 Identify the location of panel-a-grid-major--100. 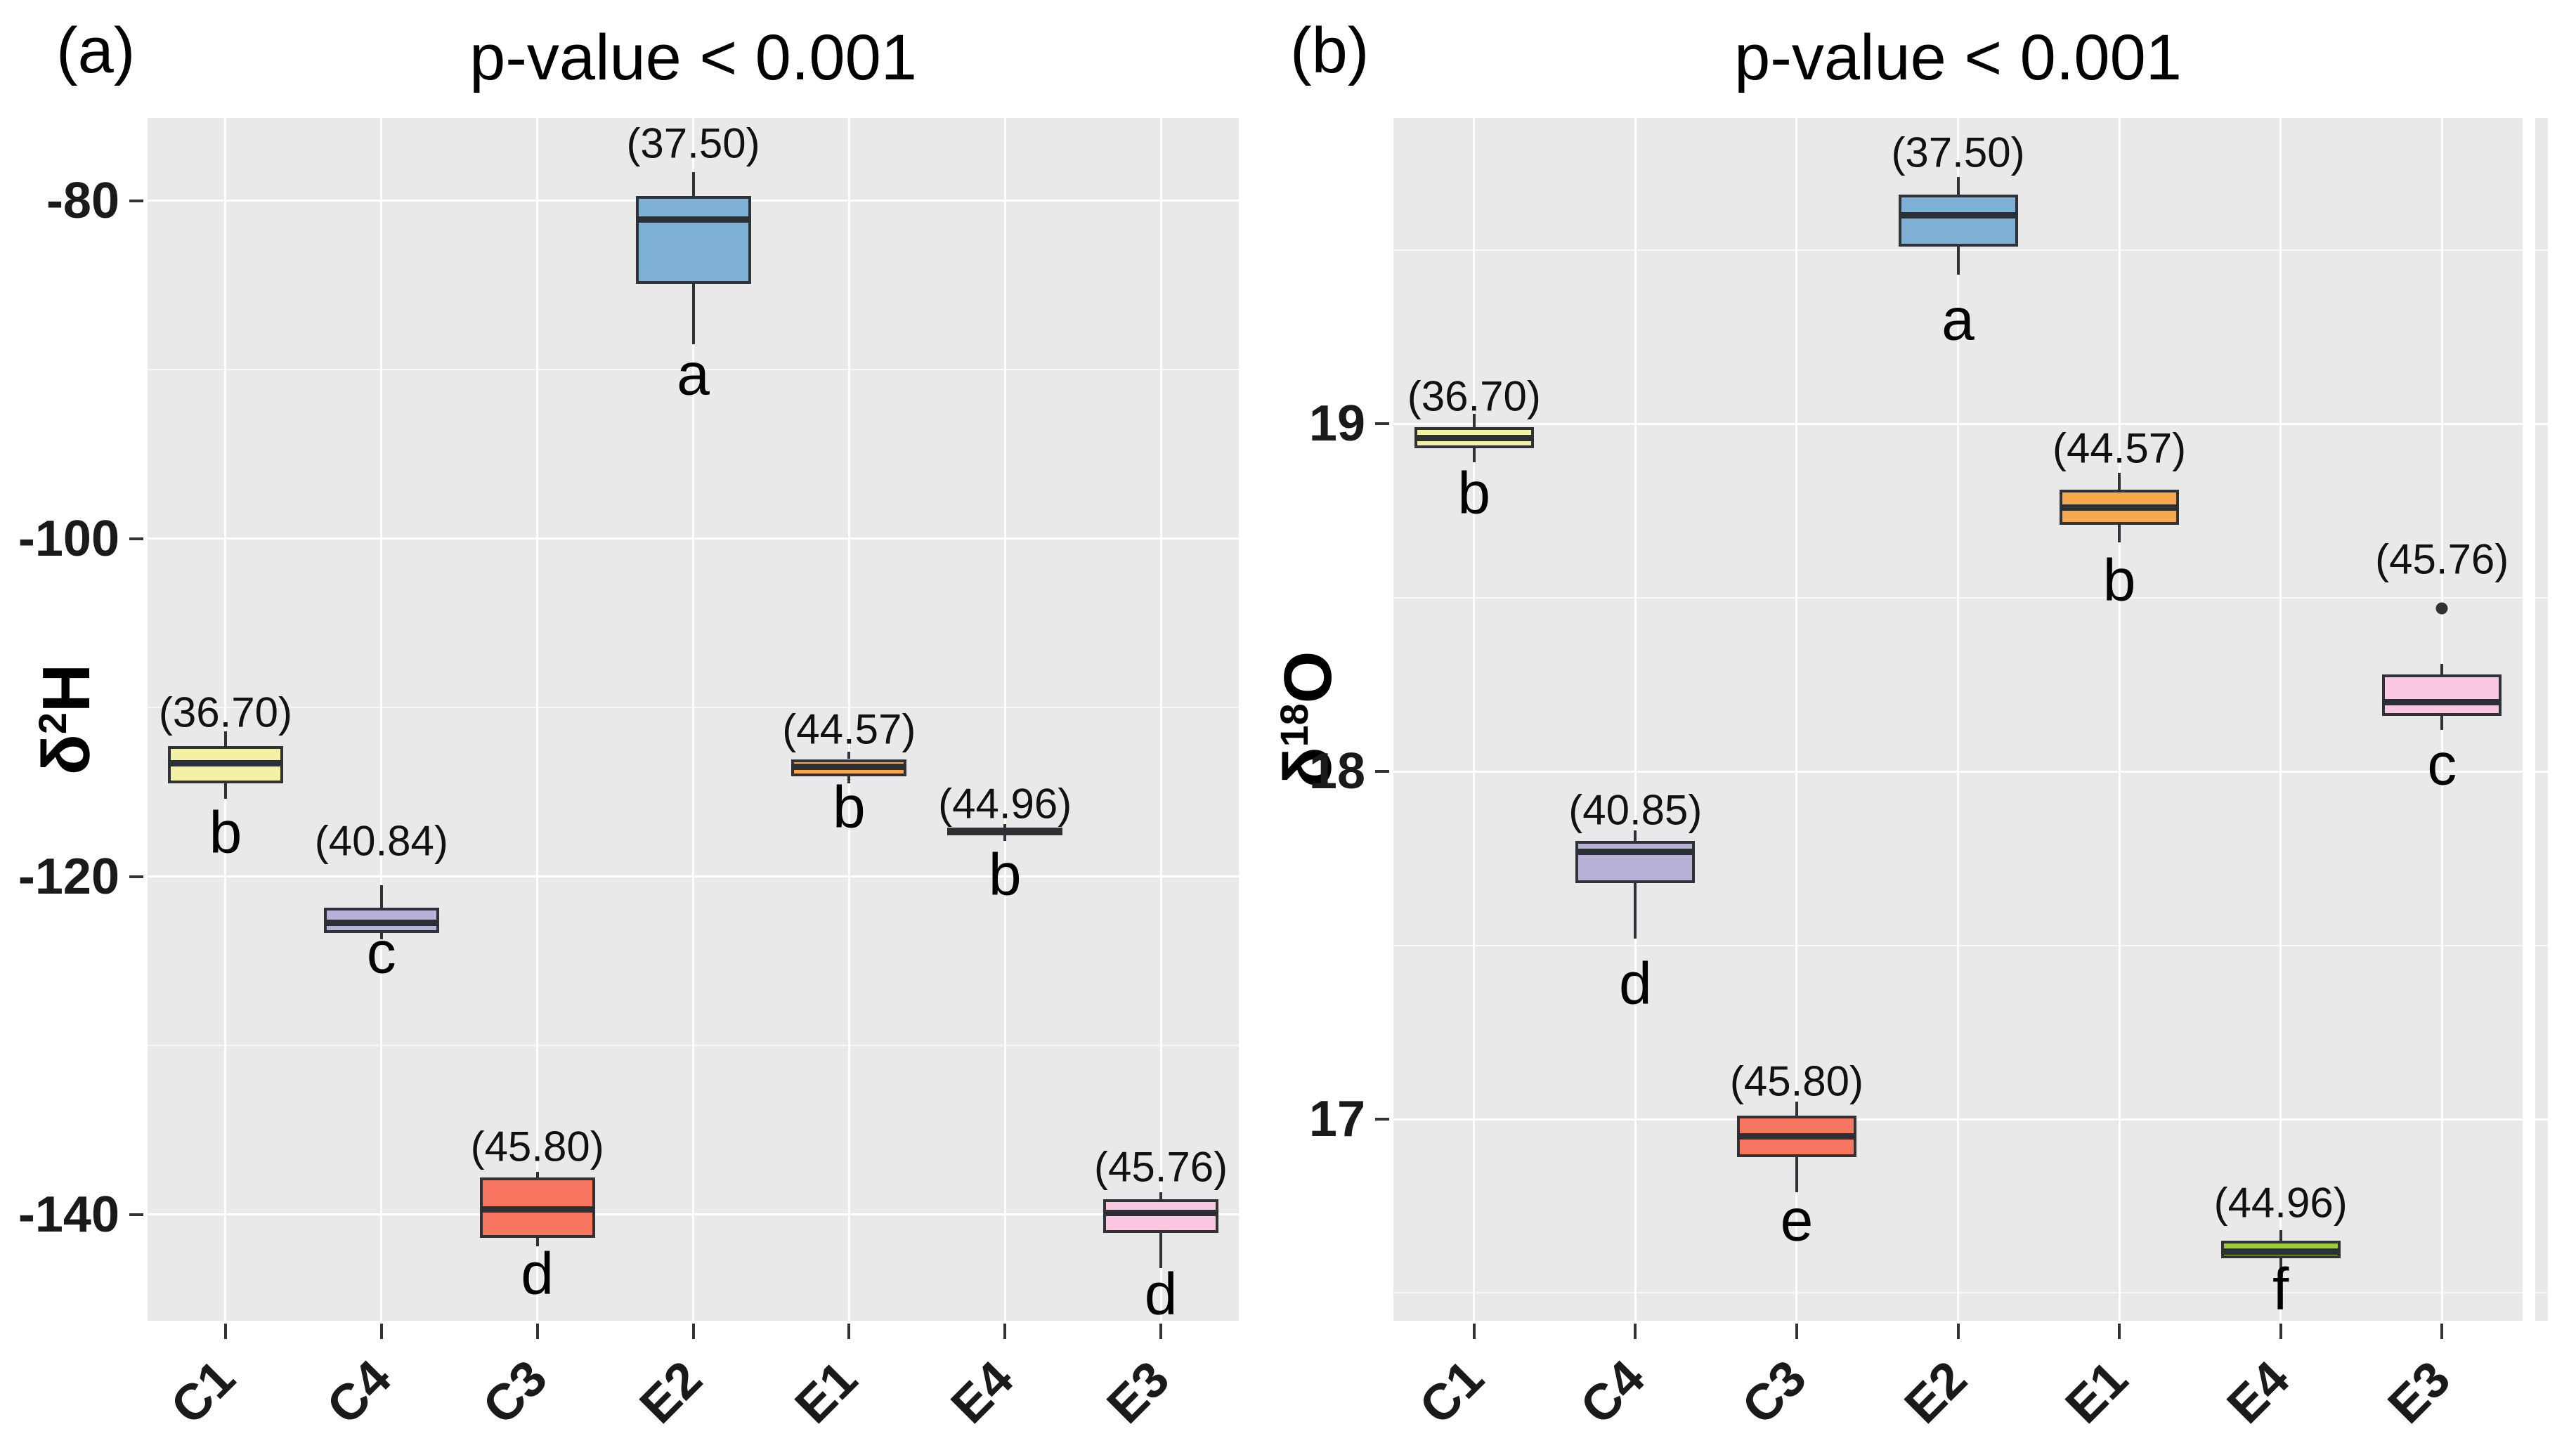
(693, 538).